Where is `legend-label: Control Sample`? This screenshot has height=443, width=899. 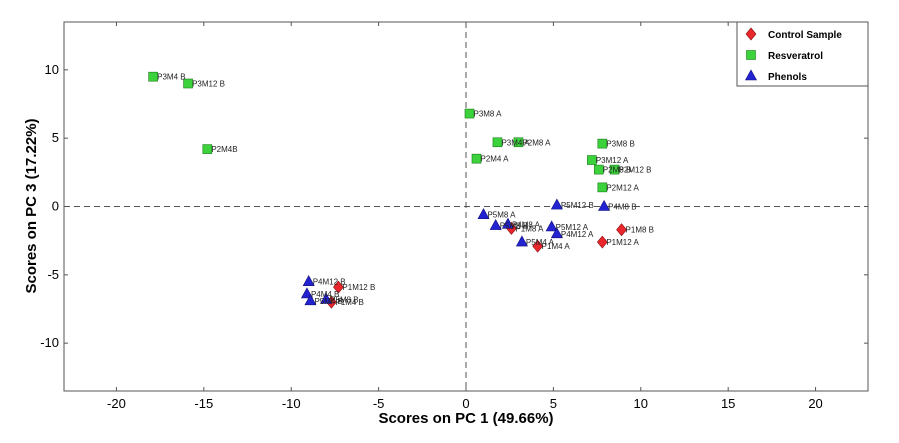 legend-label: Control Sample is located at coordinates (805, 35).